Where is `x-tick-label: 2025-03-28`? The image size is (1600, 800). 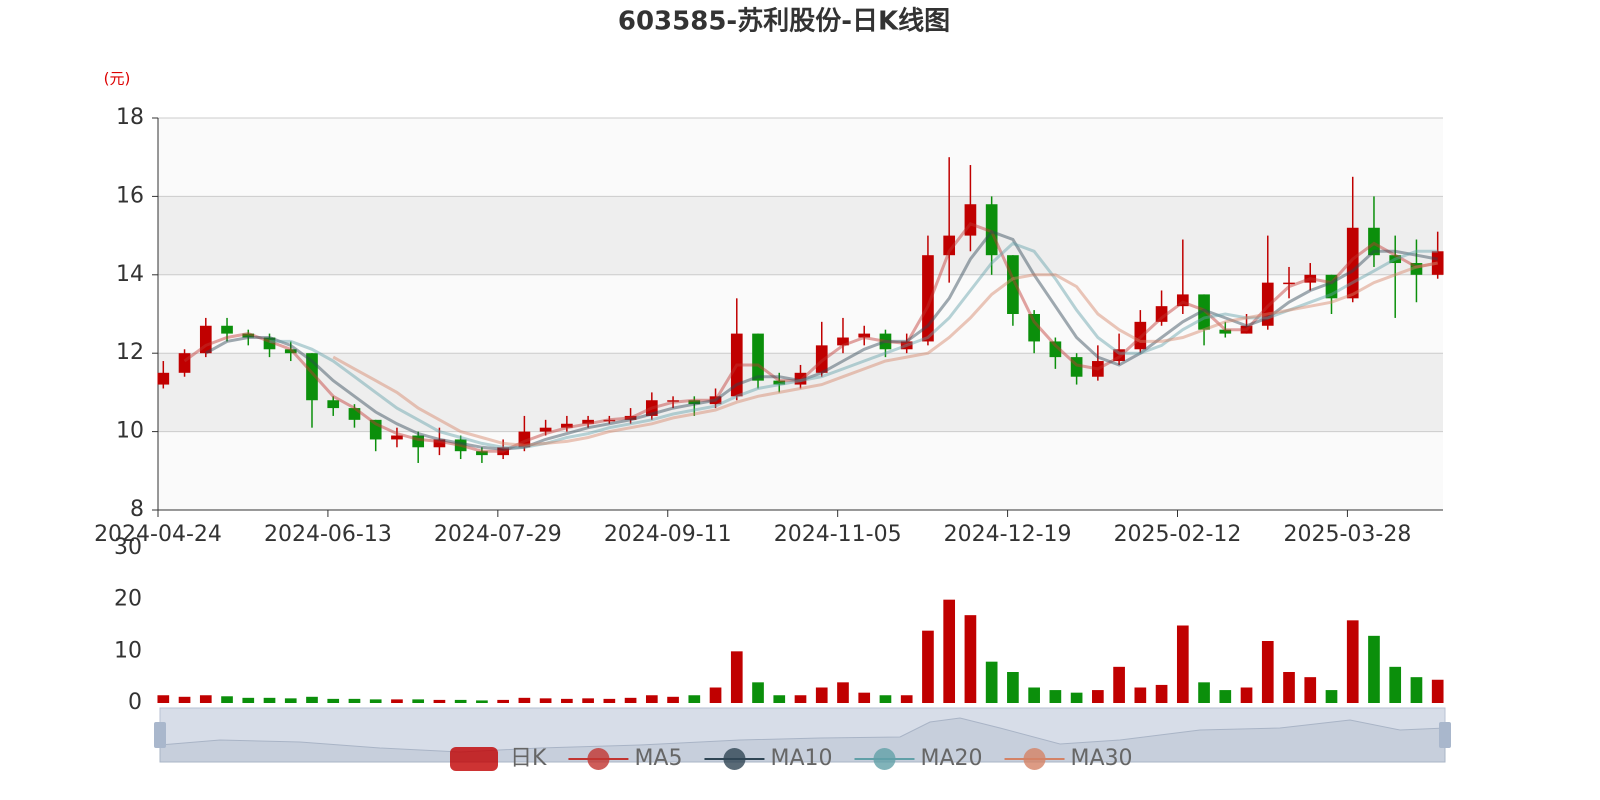
x-tick-label: 2025-03-28 is located at coordinates (1347, 534).